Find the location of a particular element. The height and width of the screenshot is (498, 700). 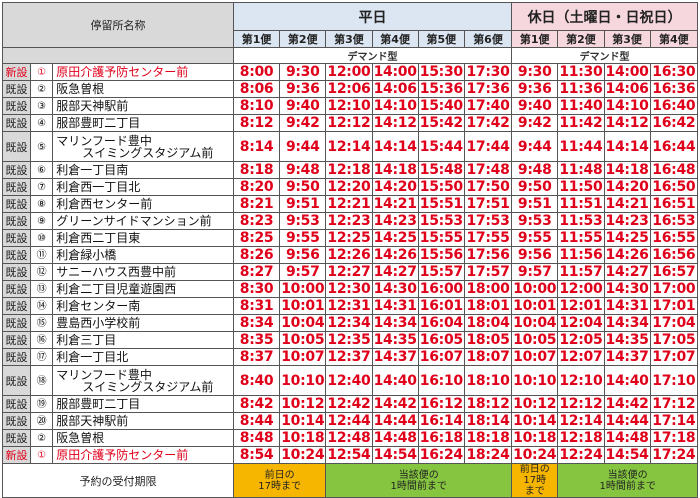

stop-name: 利倉緑小橋 is located at coordinates (143, 255).